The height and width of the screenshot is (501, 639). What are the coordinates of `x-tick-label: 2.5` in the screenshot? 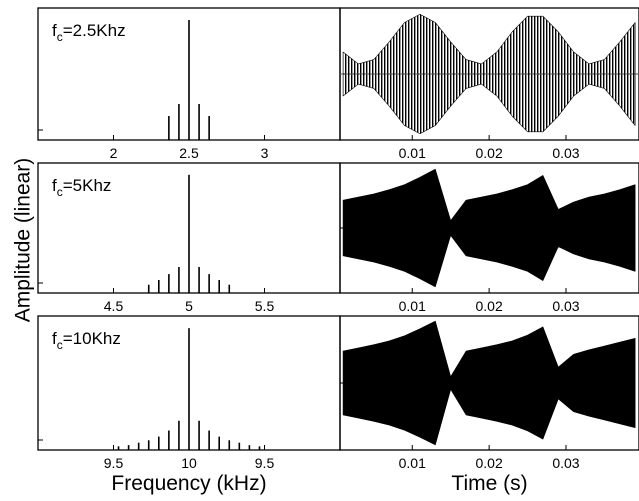 It's located at (189, 153).